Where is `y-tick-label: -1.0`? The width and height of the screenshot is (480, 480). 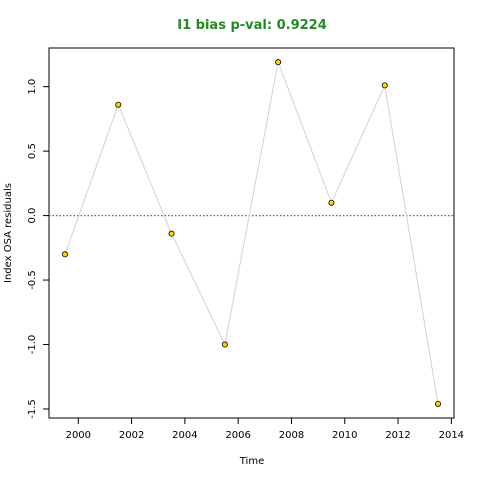
y-tick-label: -1.0 is located at coordinates (32, 345).